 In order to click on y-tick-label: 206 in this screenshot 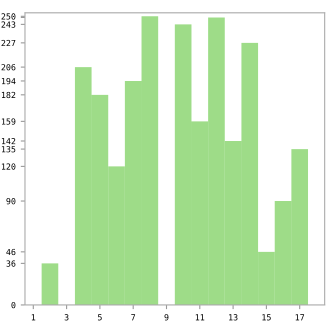, I will do `click(9, 67)`.